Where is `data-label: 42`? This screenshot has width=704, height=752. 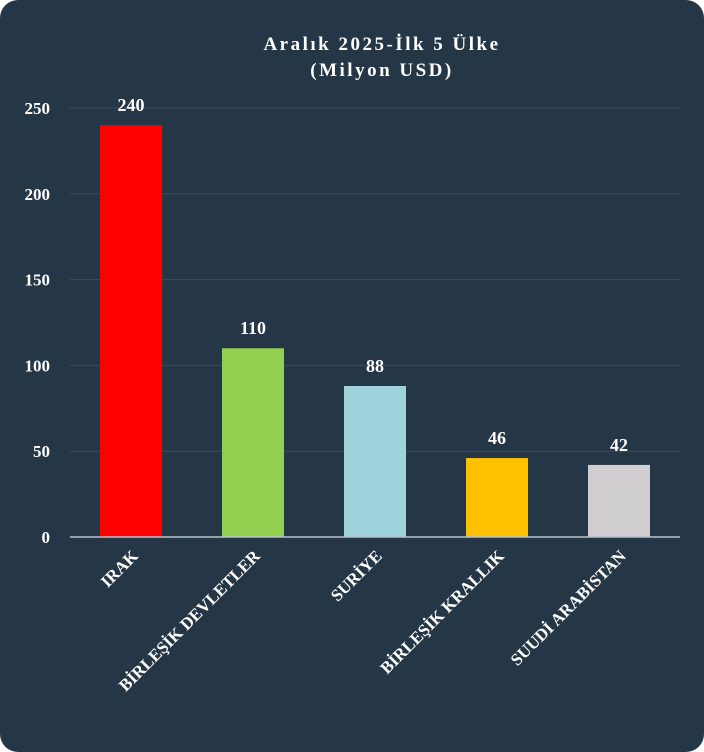
data-label: 42 is located at coordinates (619, 445).